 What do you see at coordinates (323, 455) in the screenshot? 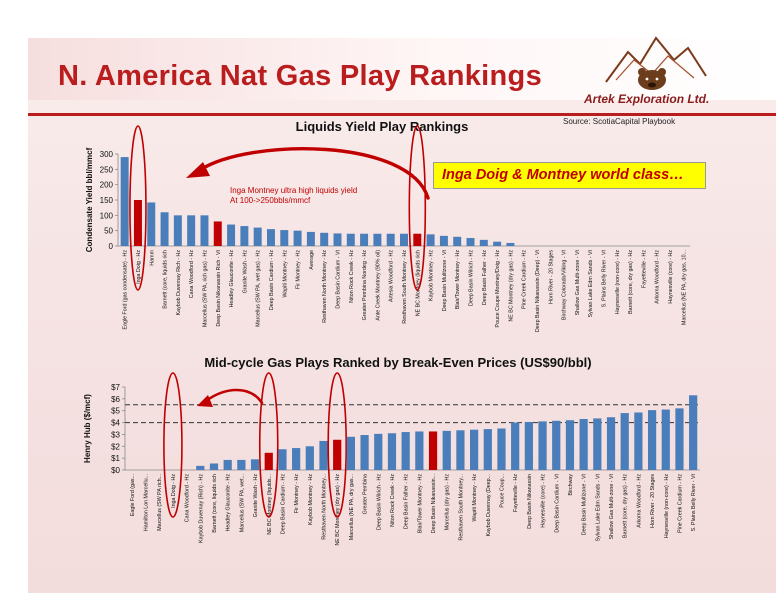
I see `bar-resthaven-north-montney` at bounding box center [323, 455].